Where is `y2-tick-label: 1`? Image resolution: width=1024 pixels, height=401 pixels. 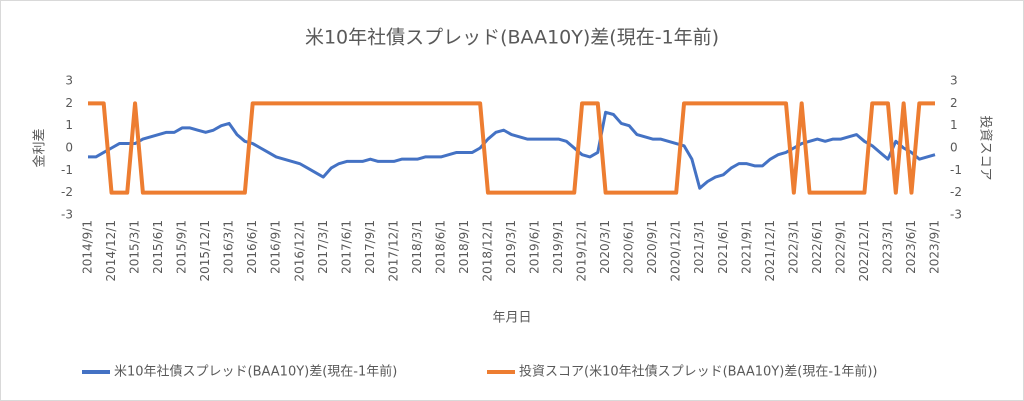
y2-tick-label: 1 is located at coordinates (954, 125).